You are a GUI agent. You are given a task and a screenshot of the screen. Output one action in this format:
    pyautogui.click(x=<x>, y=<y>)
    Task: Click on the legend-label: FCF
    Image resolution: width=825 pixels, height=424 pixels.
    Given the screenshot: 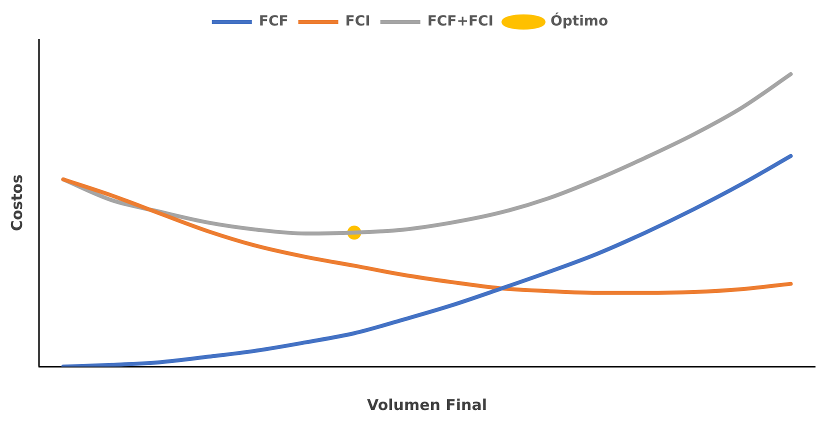 What is the action you would take?
    pyautogui.click(x=273, y=22)
    